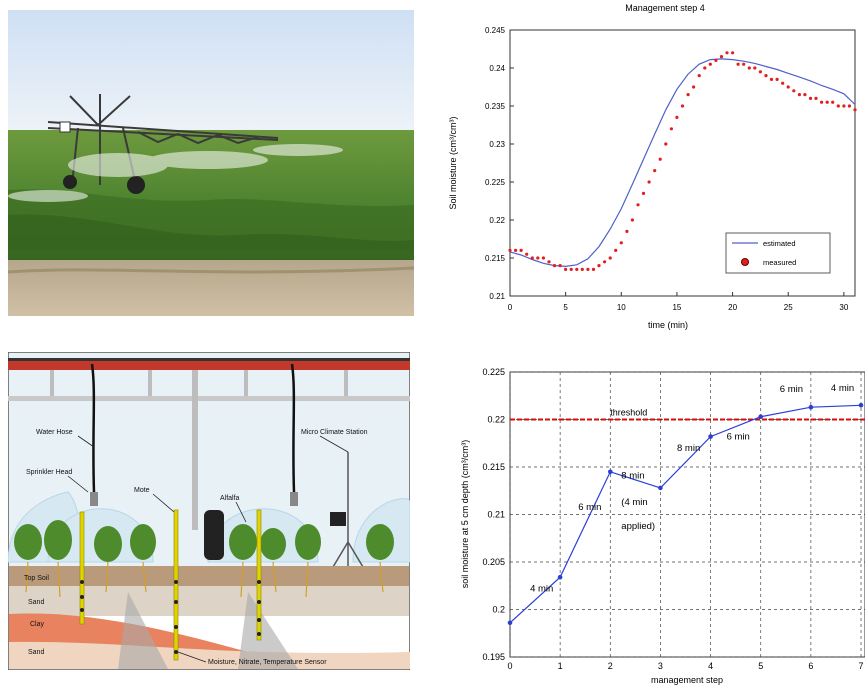  I want to click on x-tick-label: 15, so click(676, 307).